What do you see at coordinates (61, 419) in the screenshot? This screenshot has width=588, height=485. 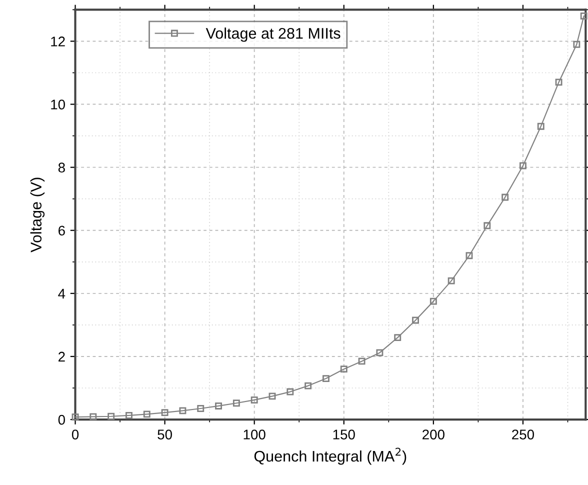 I see `y-tick-label: 0` at bounding box center [61, 419].